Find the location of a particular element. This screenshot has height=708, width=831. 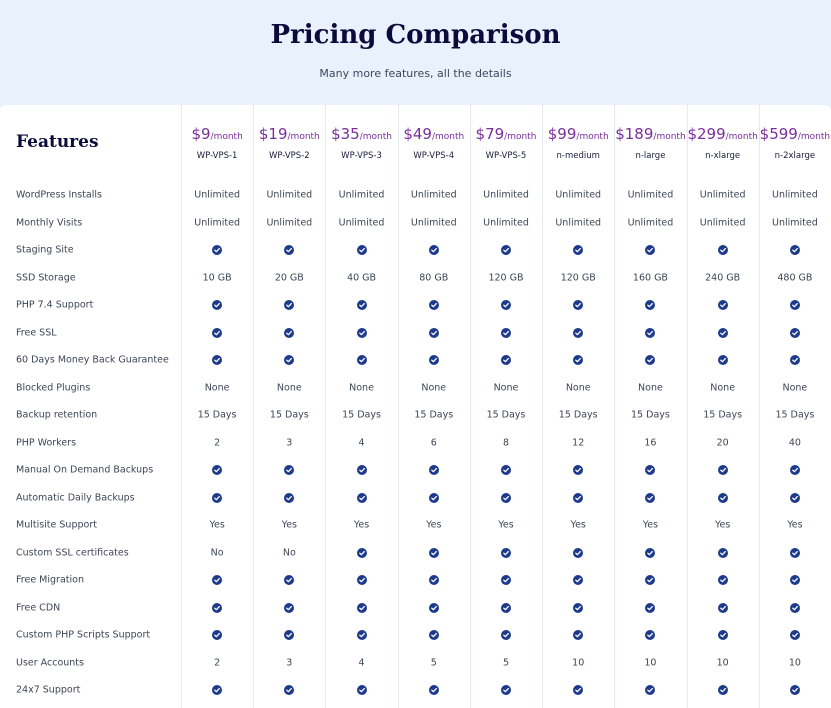

feature-name: 60 Days Money Back Guarantee is located at coordinates (92, 360).